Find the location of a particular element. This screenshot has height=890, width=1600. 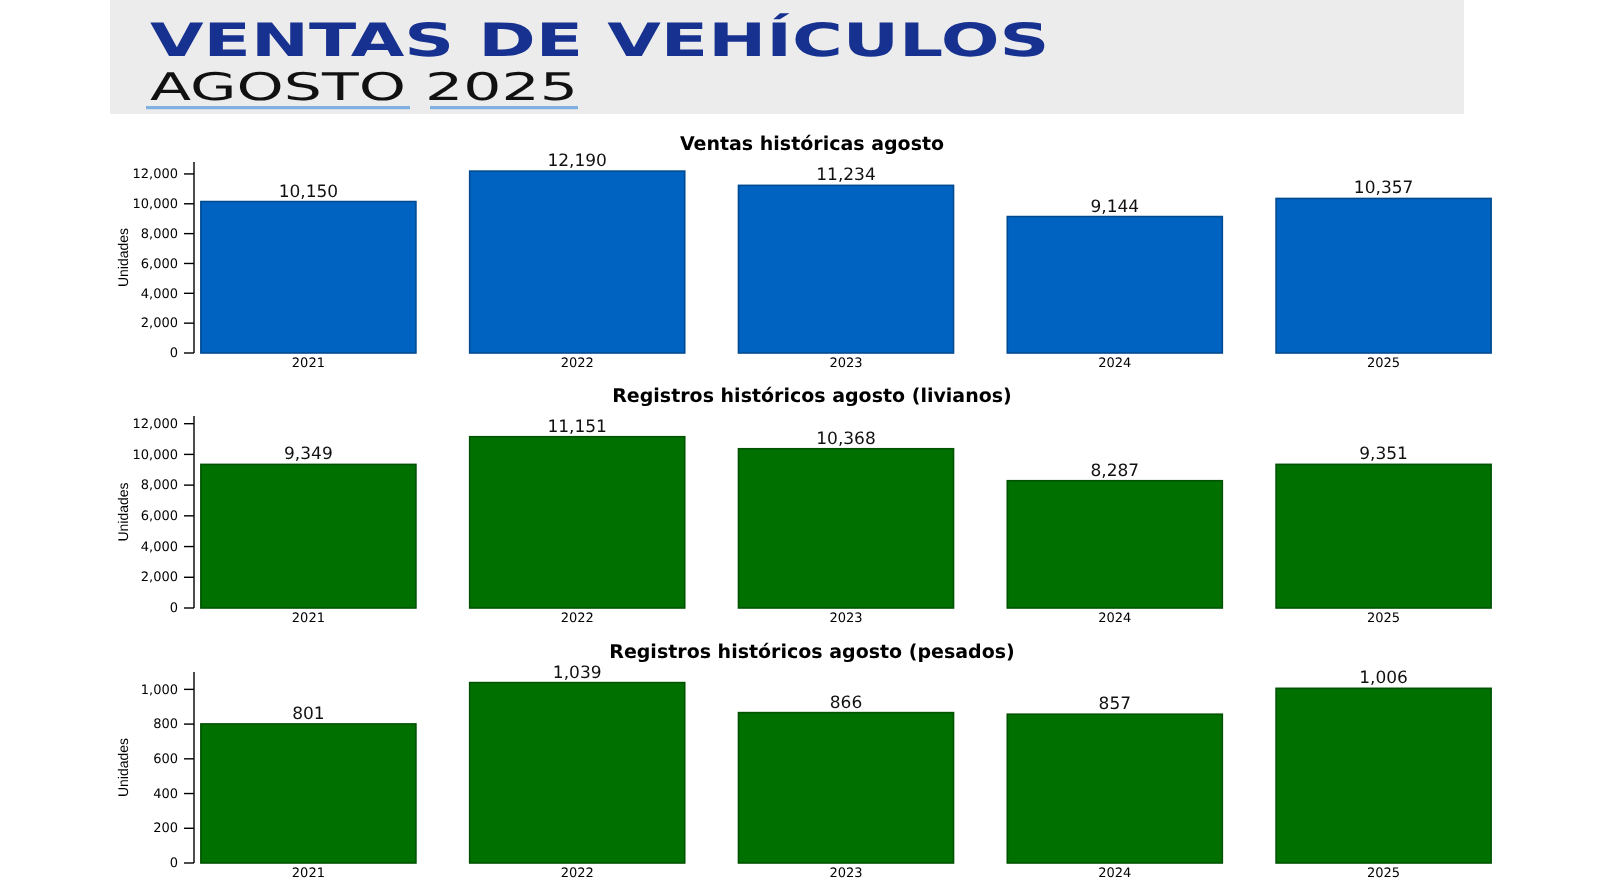

data-label: 1,006 is located at coordinates (1383, 679).